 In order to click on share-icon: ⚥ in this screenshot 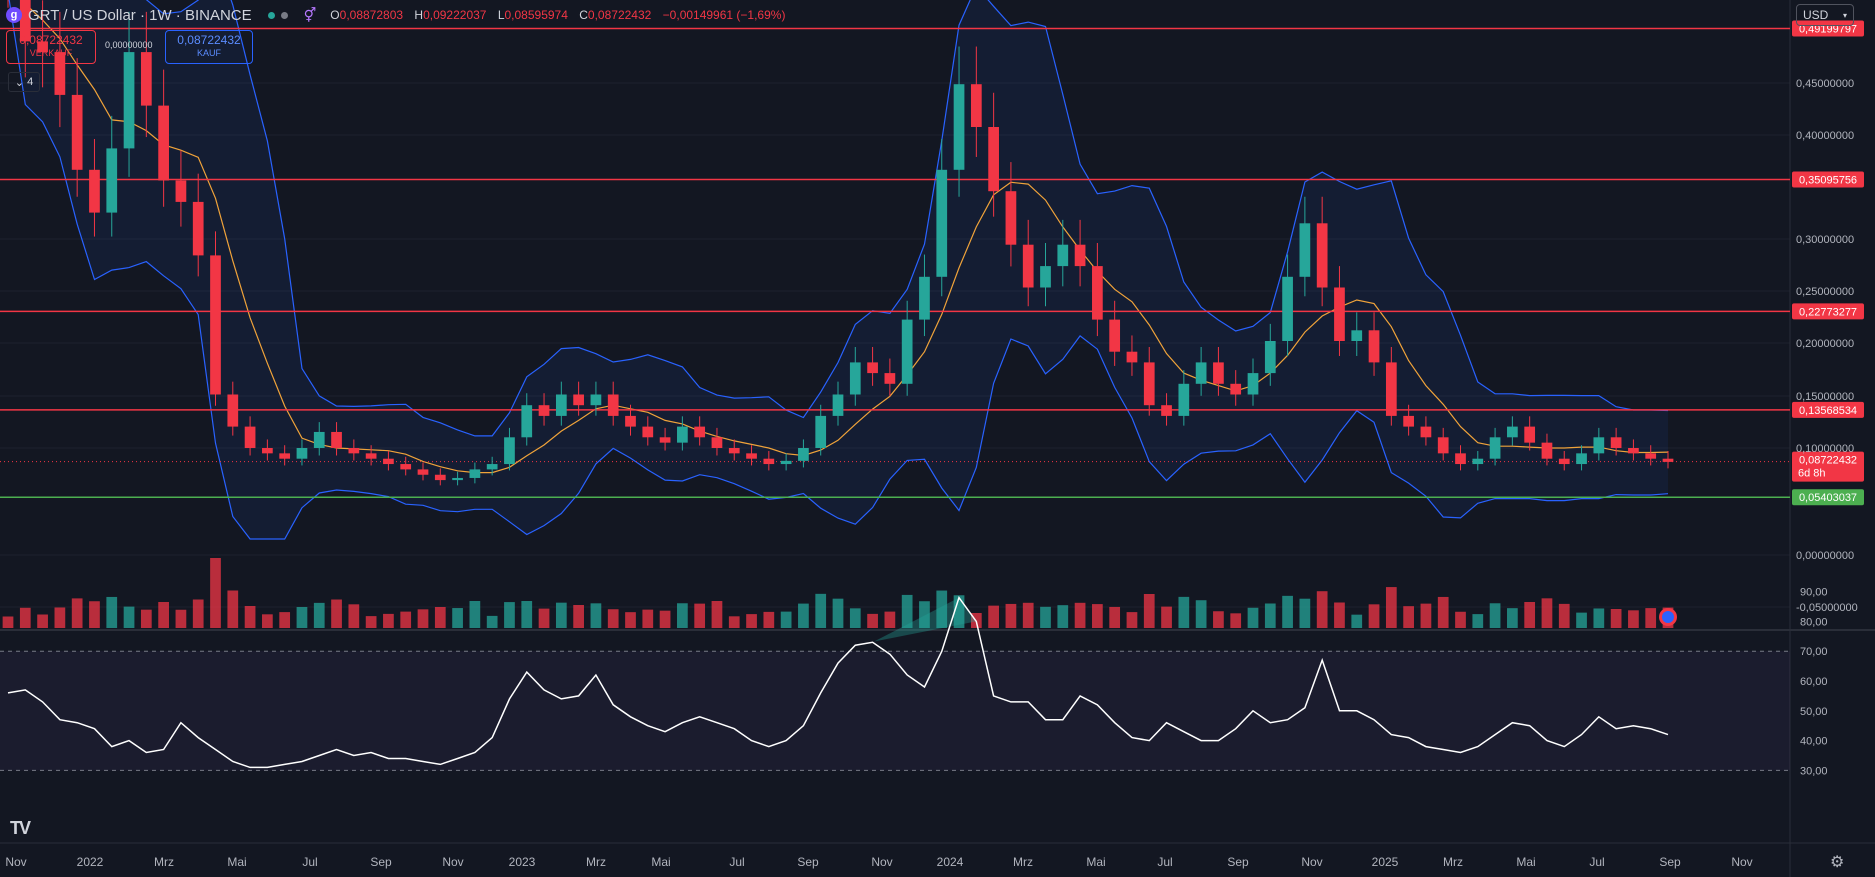, I will do `click(310, 14)`.